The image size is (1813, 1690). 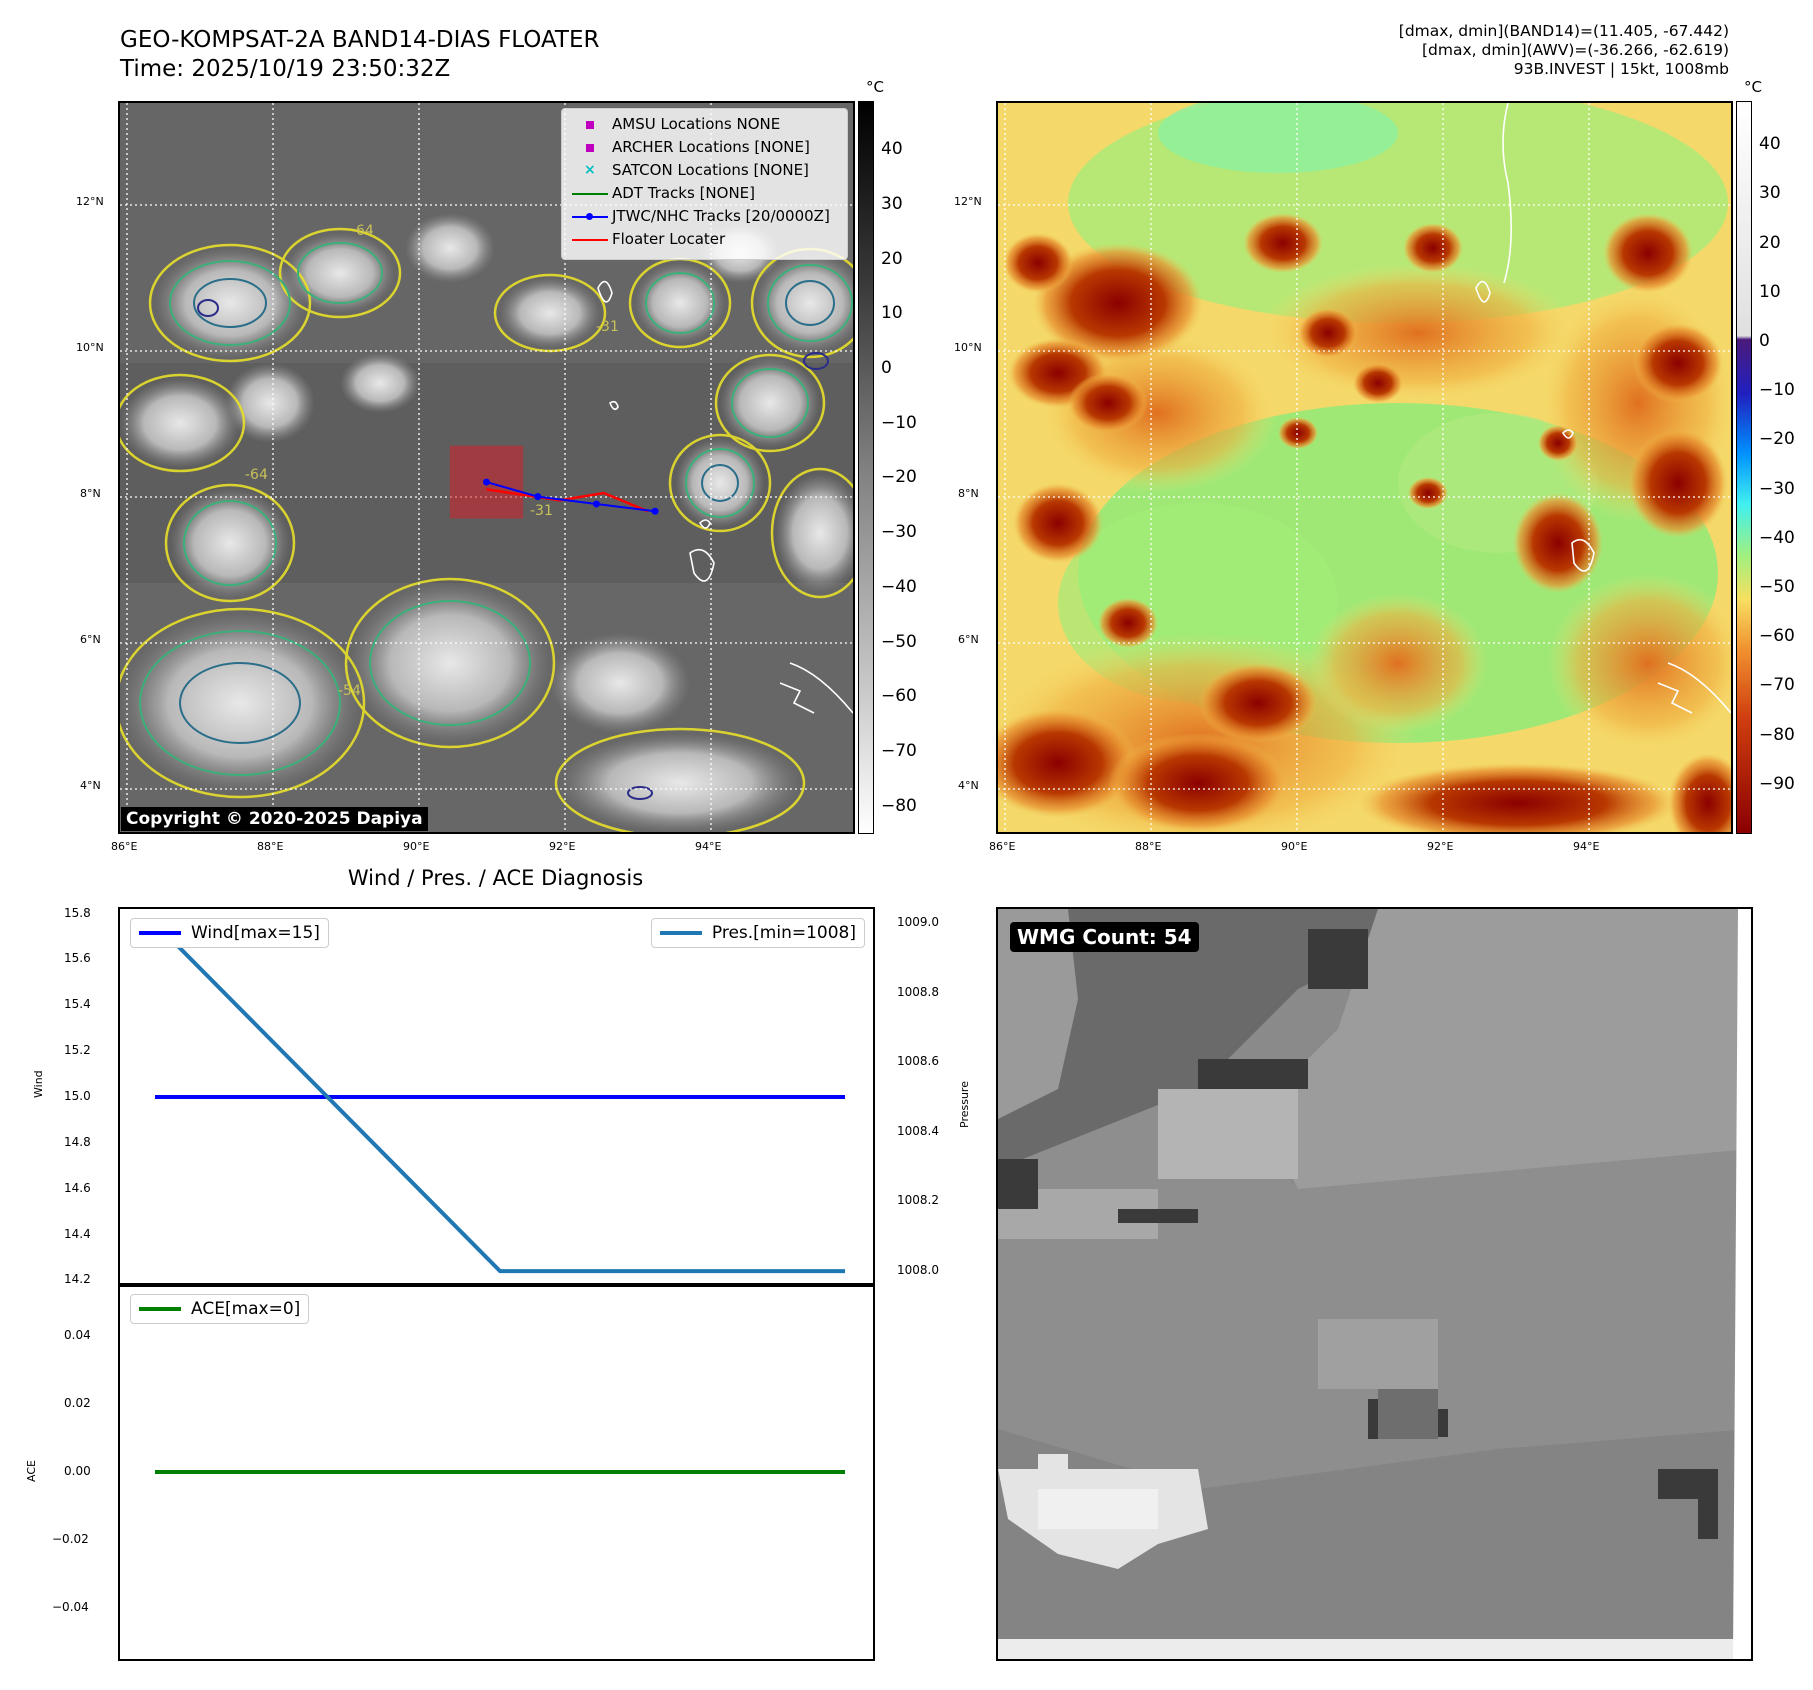 I want to click on ace-legend-label: ACE[max=0], so click(x=246, y=1309).